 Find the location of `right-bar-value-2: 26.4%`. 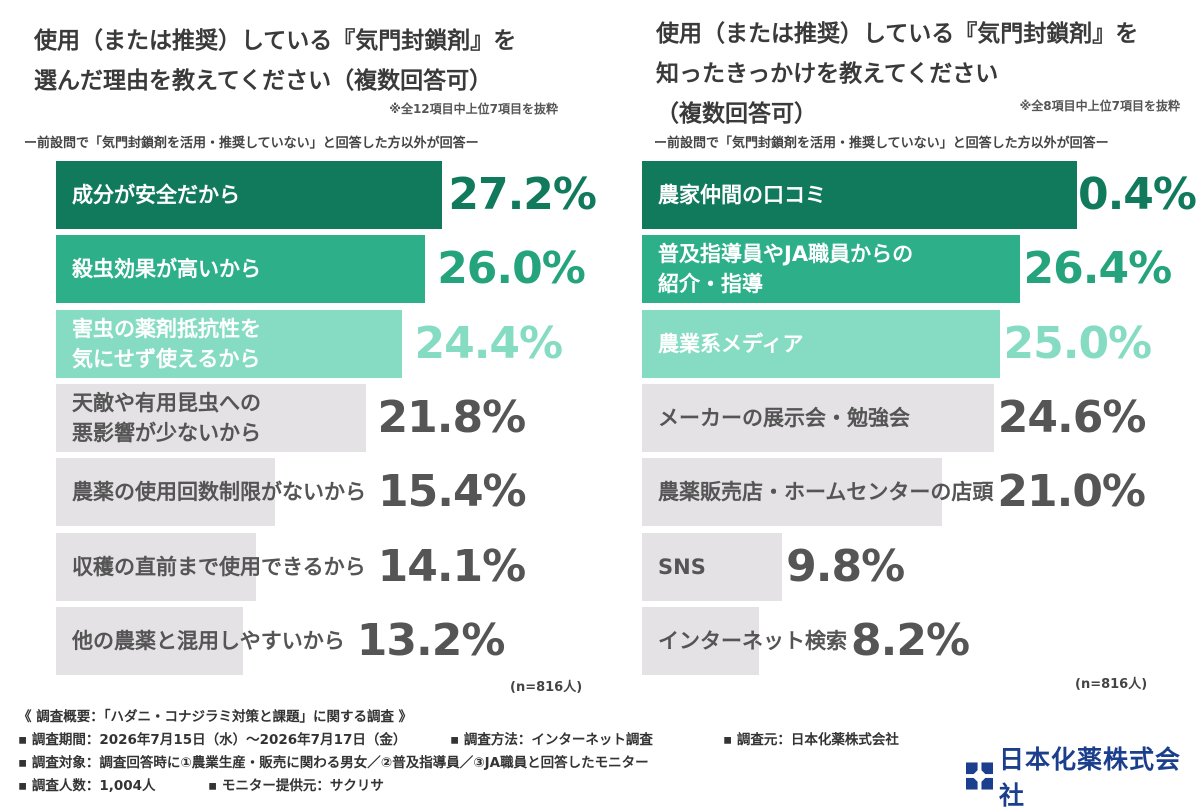

right-bar-value-2: 26.4% is located at coordinates (1098, 269).